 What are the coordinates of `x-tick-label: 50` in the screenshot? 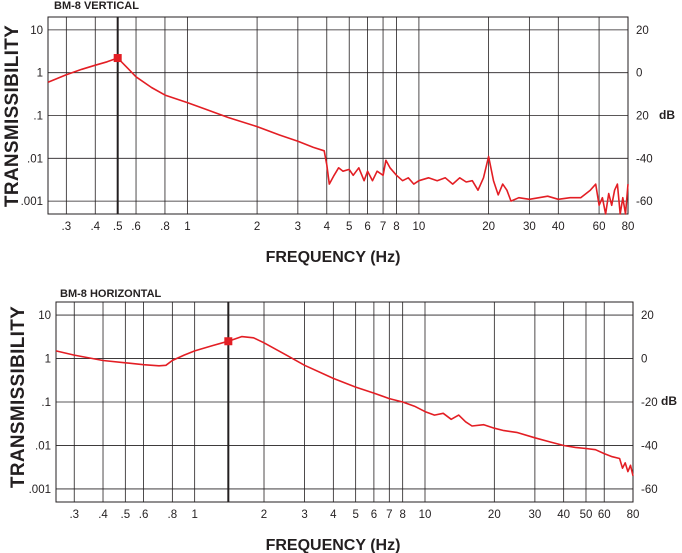 It's located at (586, 515).